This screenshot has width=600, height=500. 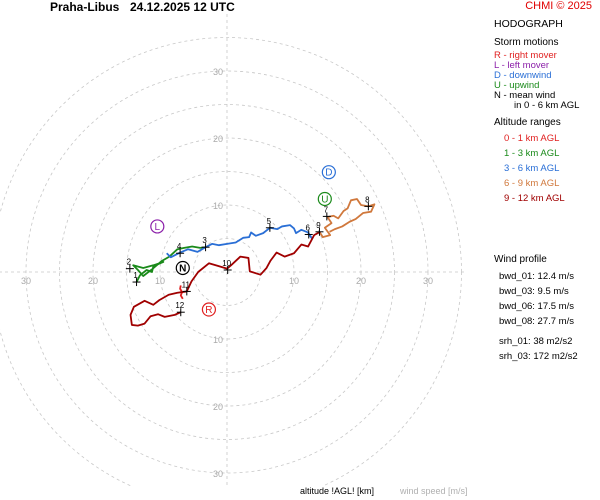 What do you see at coordinates (347, 218) in the screenshot?
I see `trace-segment-6-9km` at bounding box center [347, 218].